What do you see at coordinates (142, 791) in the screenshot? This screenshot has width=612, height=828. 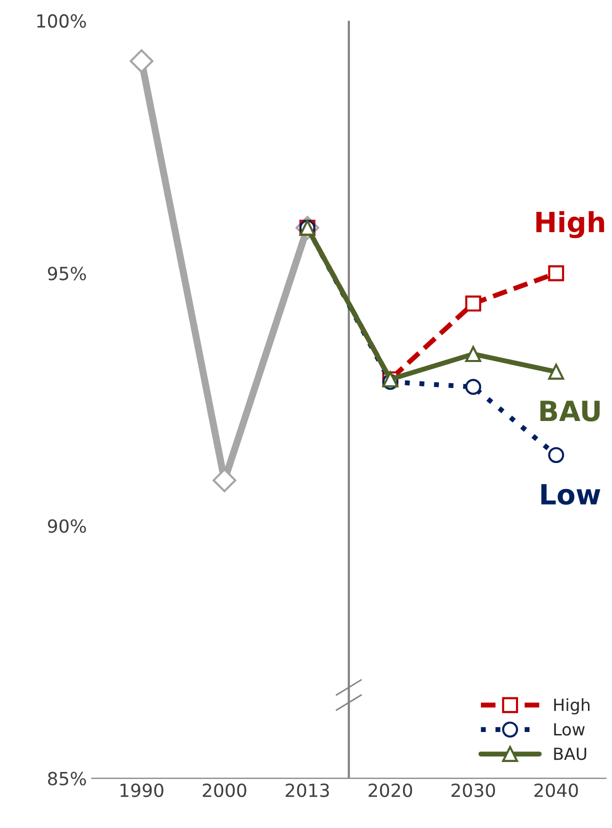 I see `x-tick-label: 1990` at bounding box center [142, 791].